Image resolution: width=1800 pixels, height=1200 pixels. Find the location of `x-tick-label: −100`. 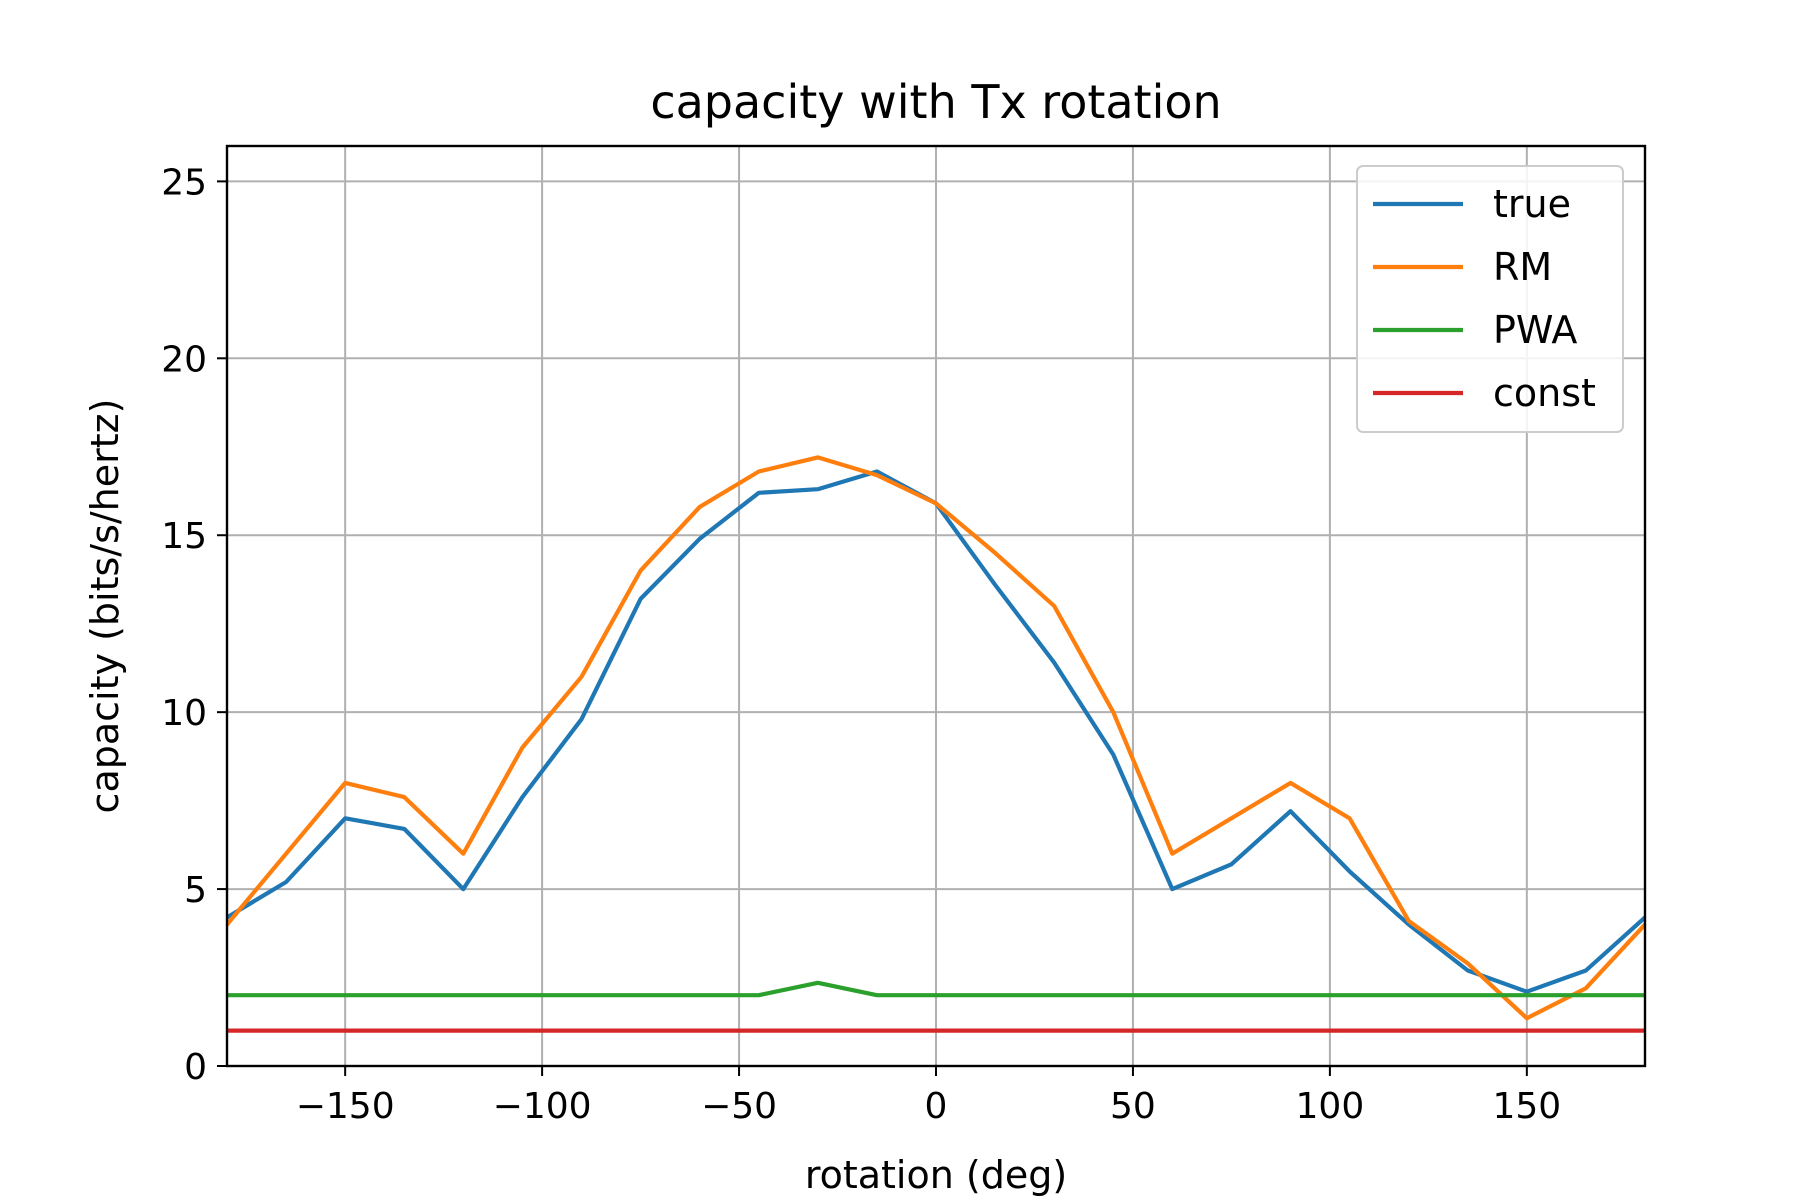

x-tick-label: −100 is located at coordinates (542, 1106).